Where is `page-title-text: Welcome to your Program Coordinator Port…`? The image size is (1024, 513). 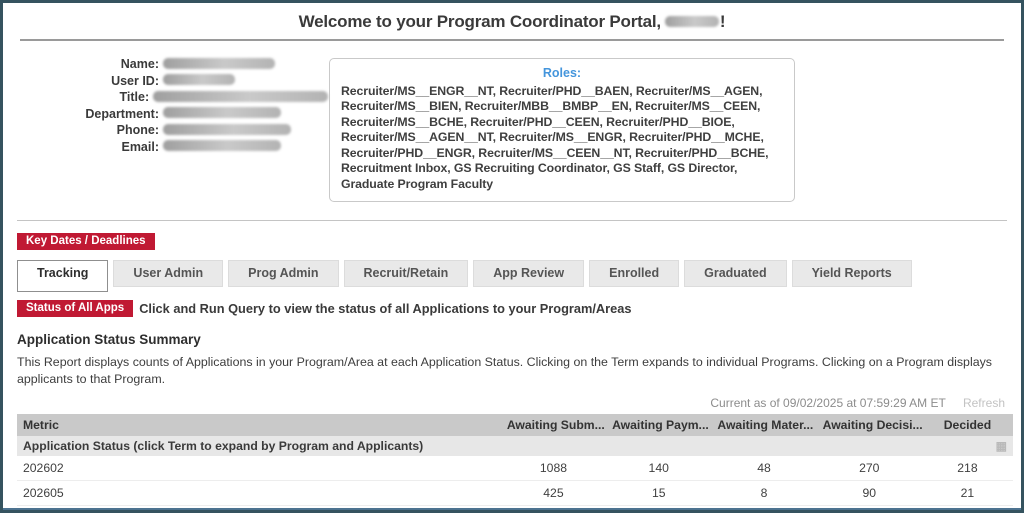
page-title-text: Welcome to your Program Coordinator Port… is located at coordinates (480, 21).